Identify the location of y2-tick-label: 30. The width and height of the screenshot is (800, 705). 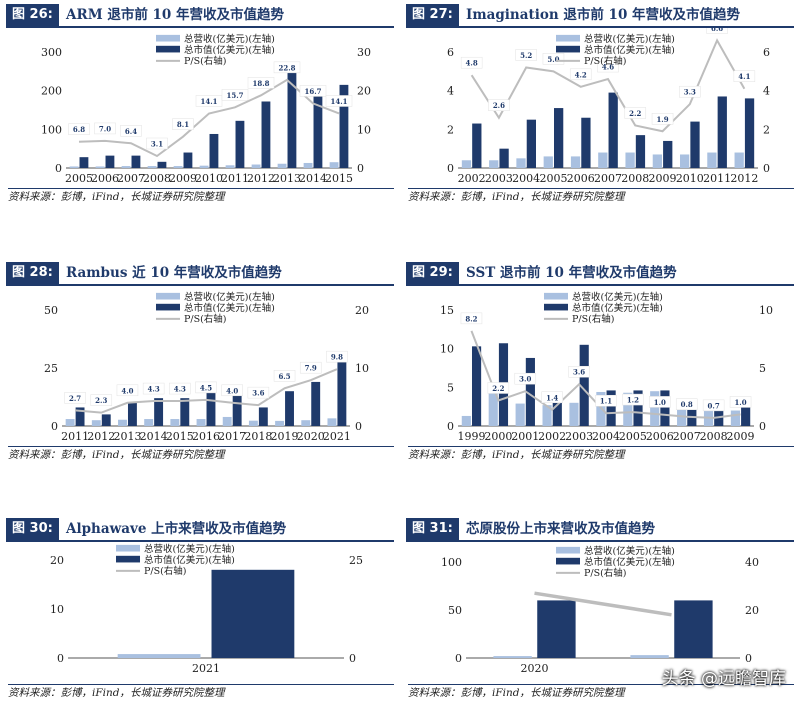
(364, 52).